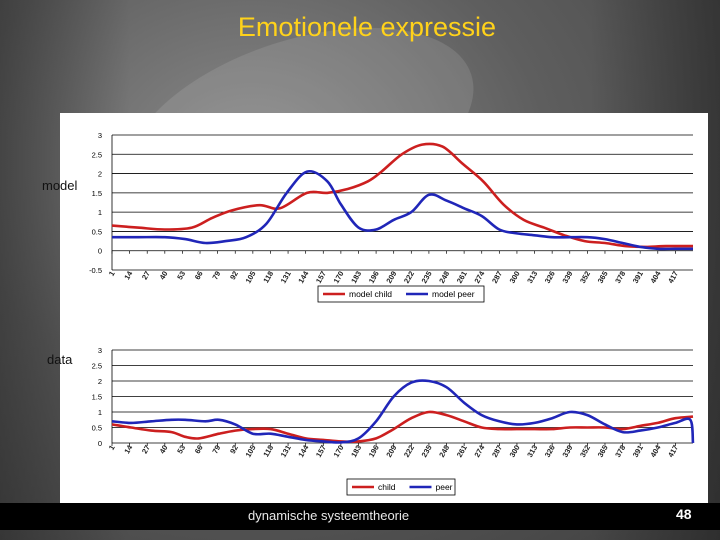  Describe the element at coordinates (401, 487) in the screenshot. I see `chart-2-legend-box` at that location.